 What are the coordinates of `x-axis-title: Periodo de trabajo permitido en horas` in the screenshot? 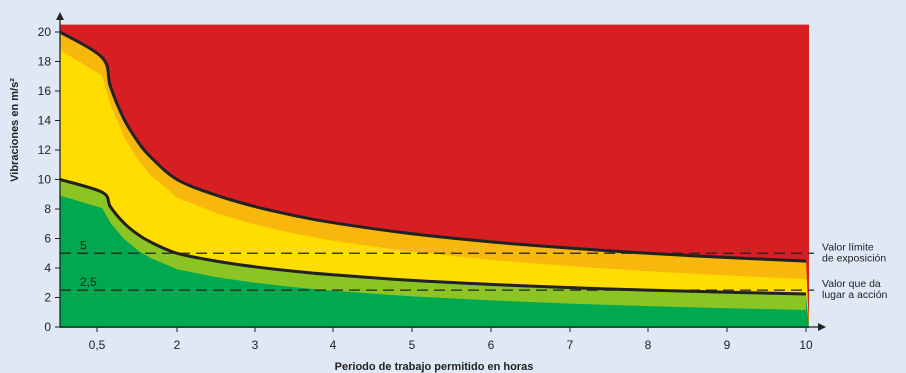 It's located at (434, 367).